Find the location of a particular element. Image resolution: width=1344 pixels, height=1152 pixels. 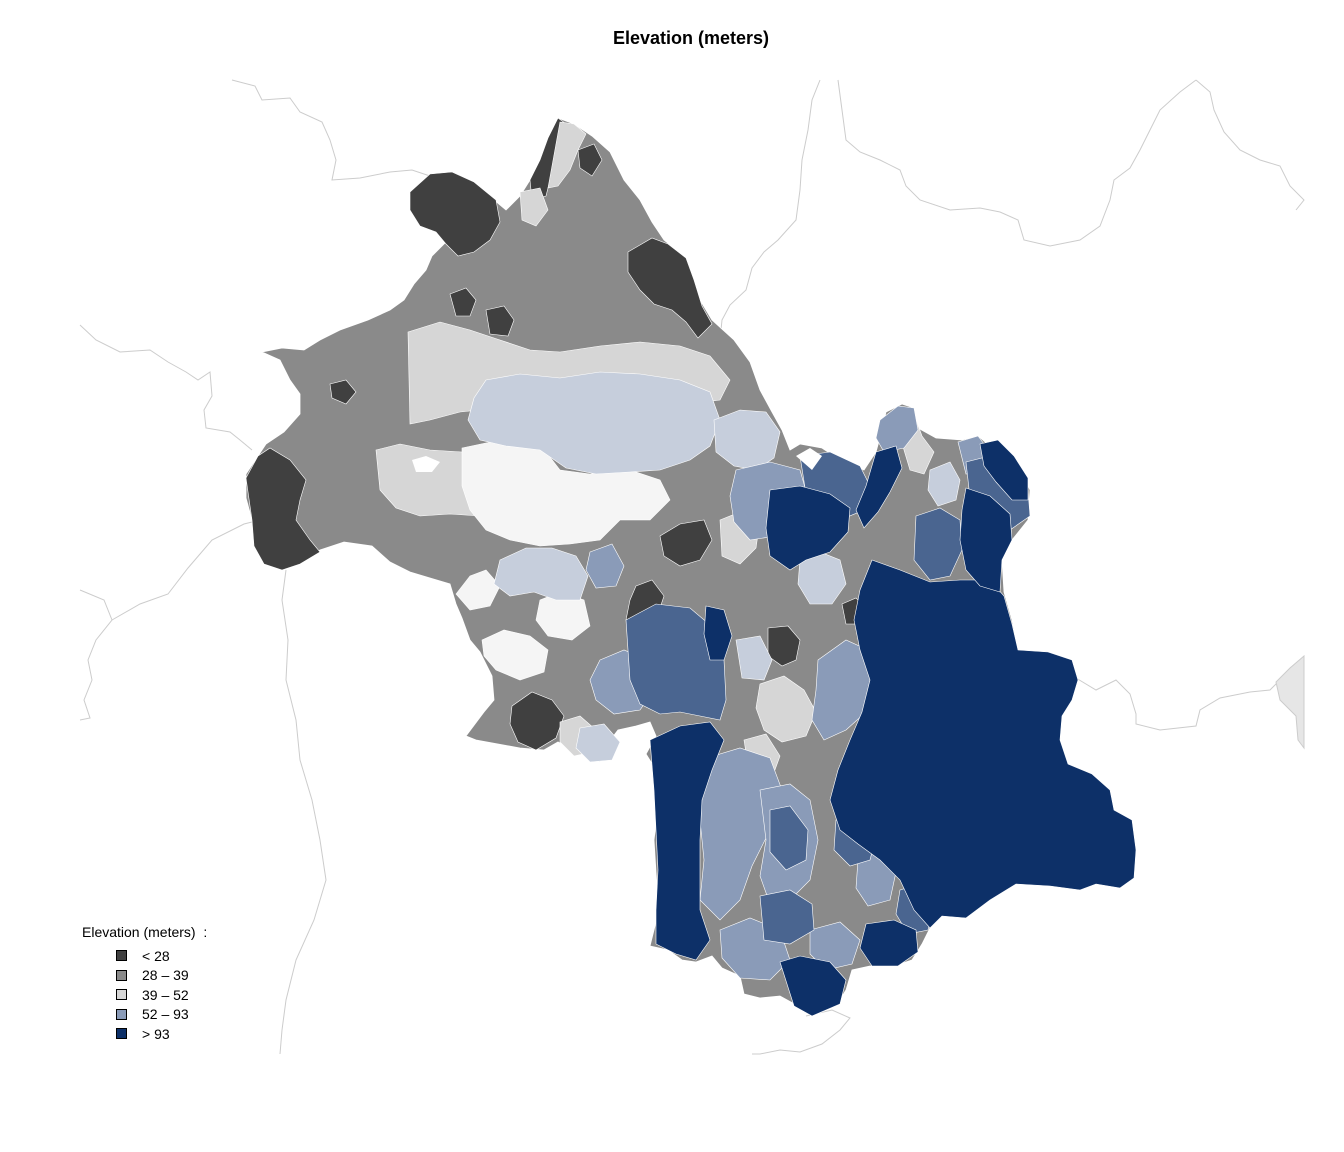

neighbor-border-north-west is located at coordinates (331, 130).